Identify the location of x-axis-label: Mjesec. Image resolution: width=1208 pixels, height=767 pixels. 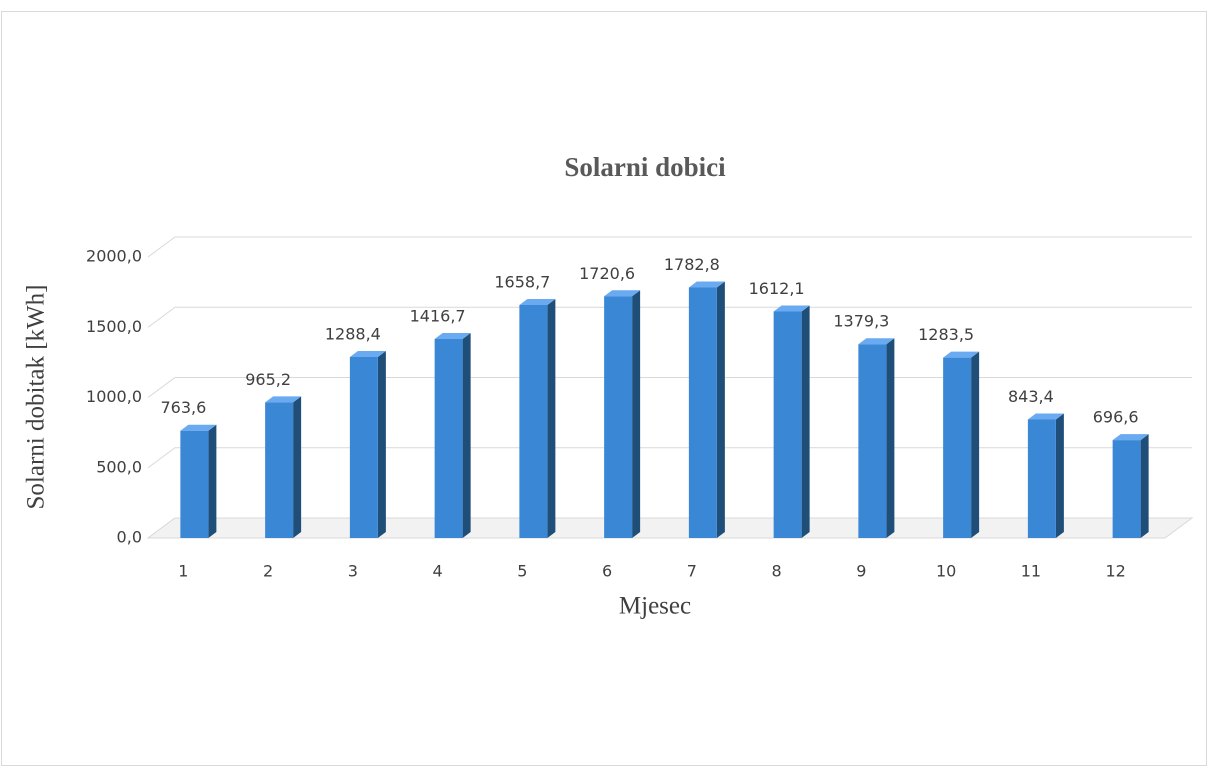
(655, 606).